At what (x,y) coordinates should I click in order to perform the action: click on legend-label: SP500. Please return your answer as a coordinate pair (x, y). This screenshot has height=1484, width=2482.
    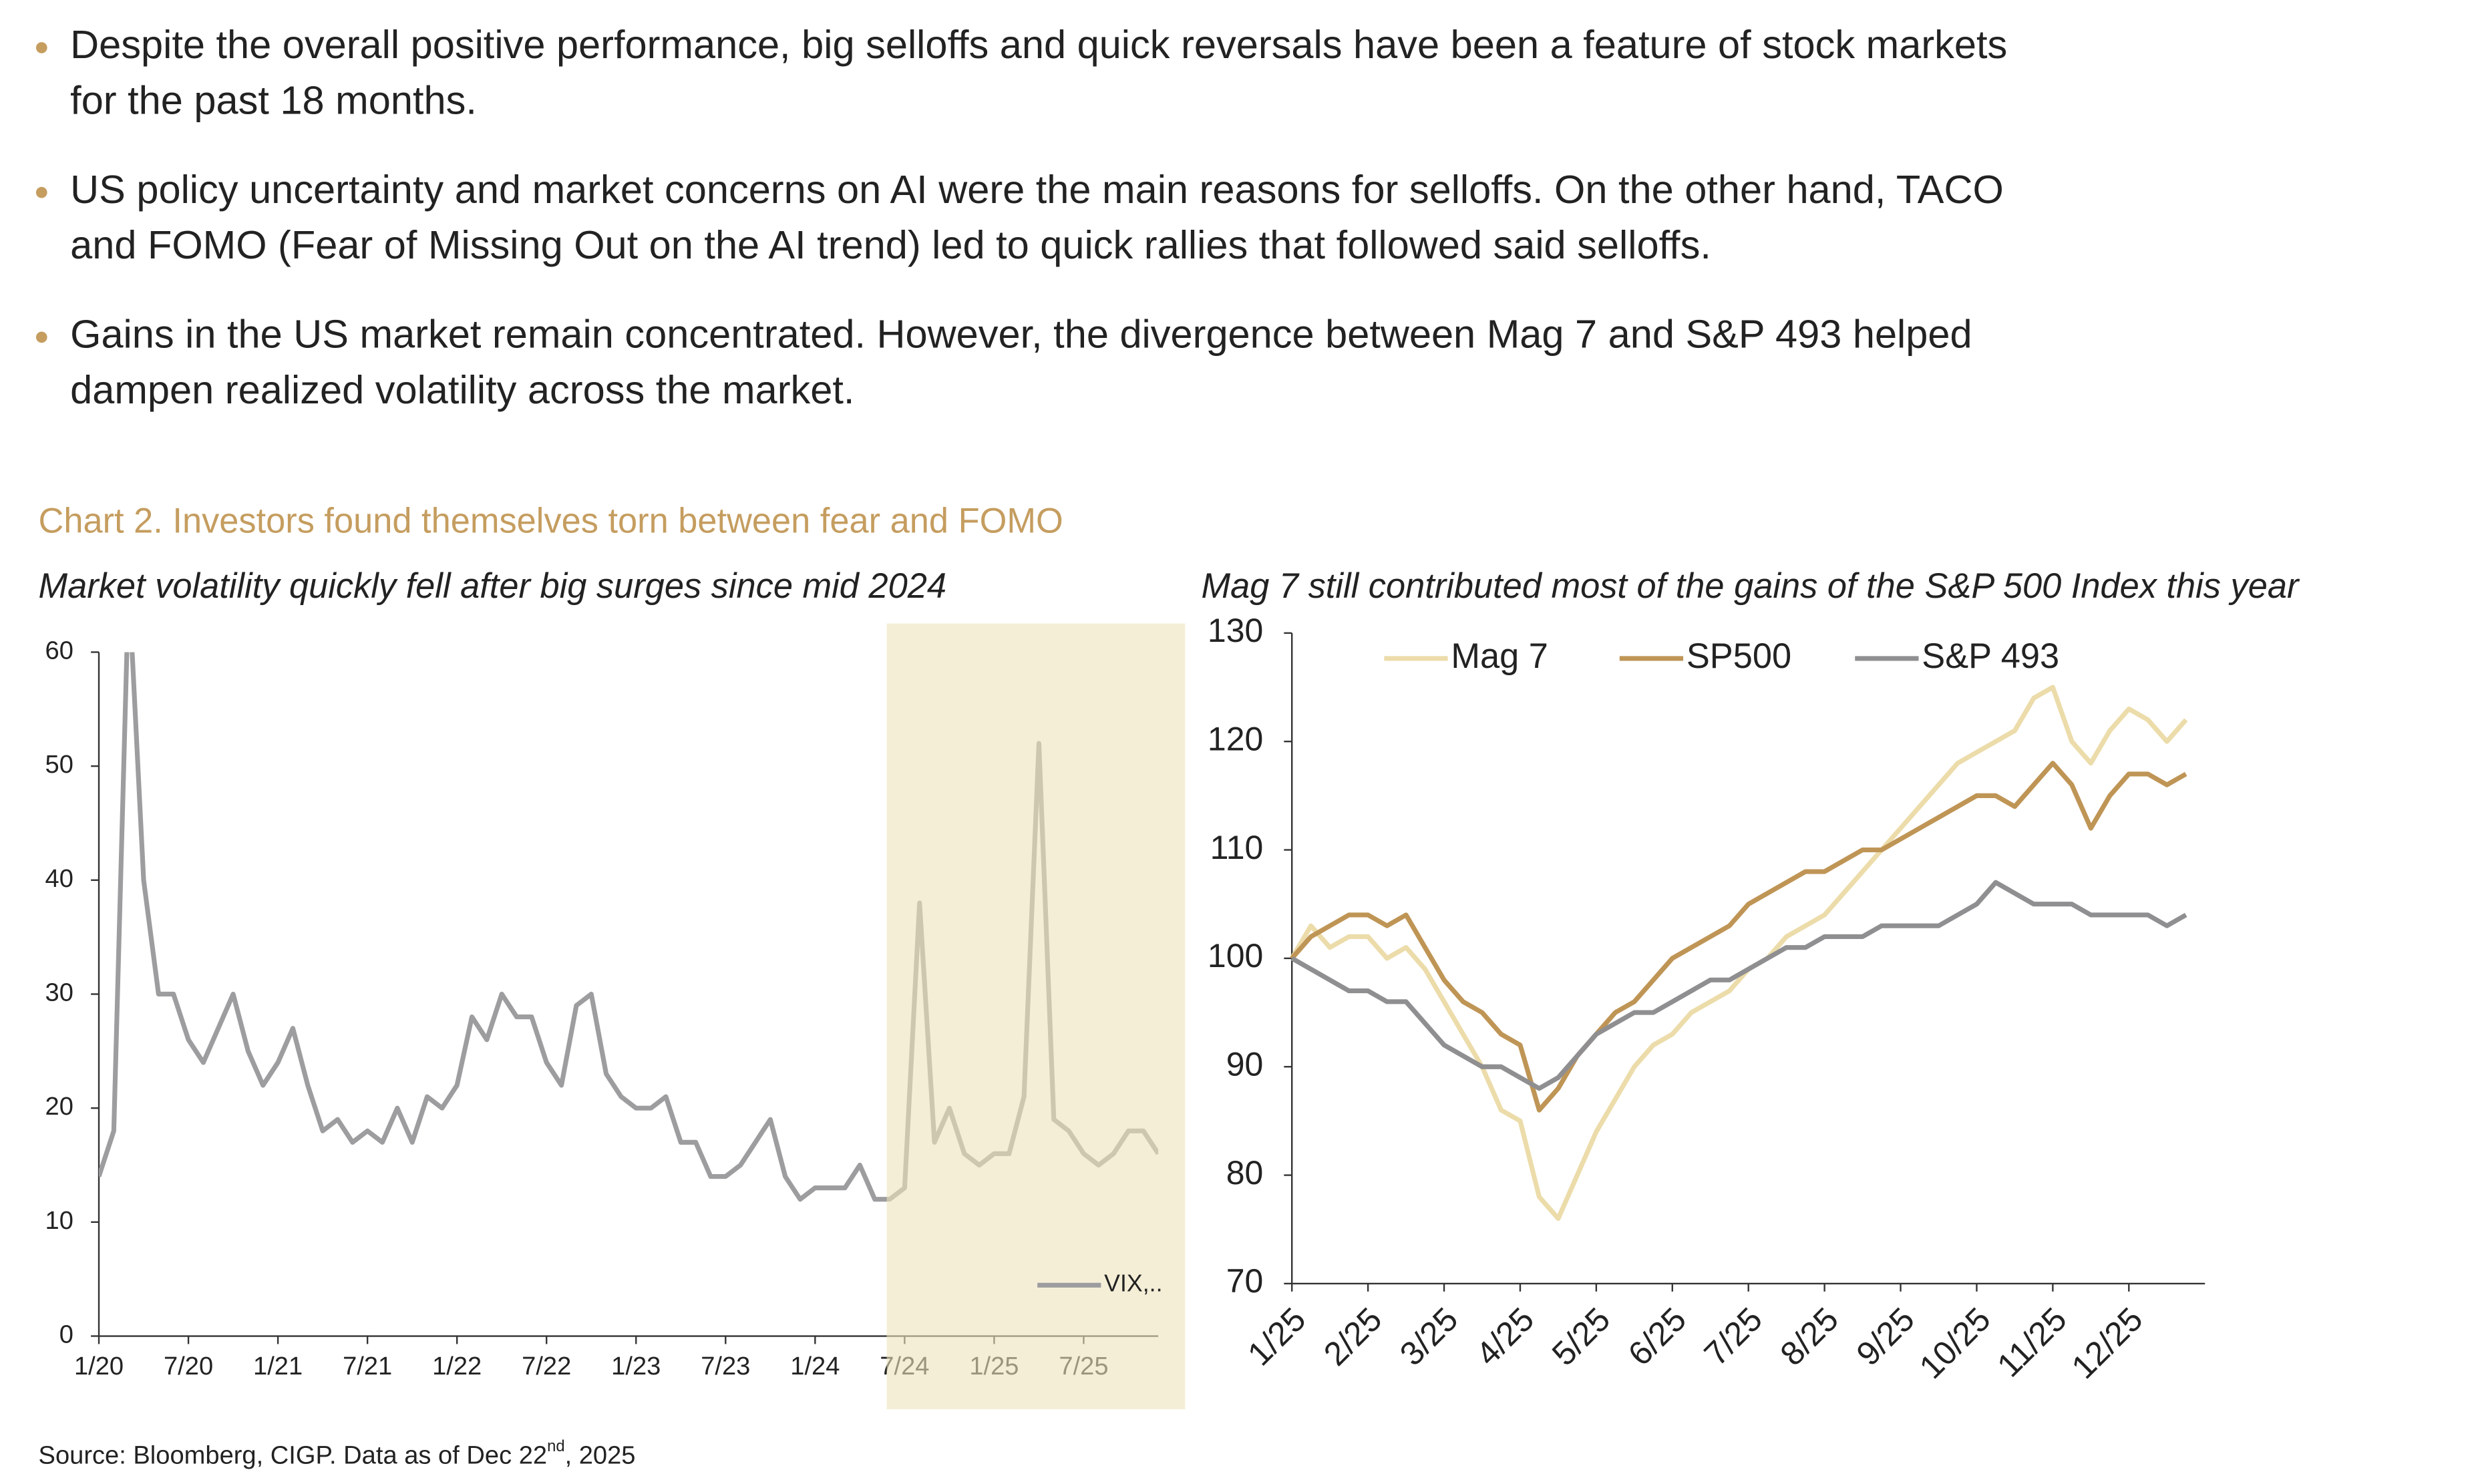
    Looking at the image, I should click on (1739, 656).